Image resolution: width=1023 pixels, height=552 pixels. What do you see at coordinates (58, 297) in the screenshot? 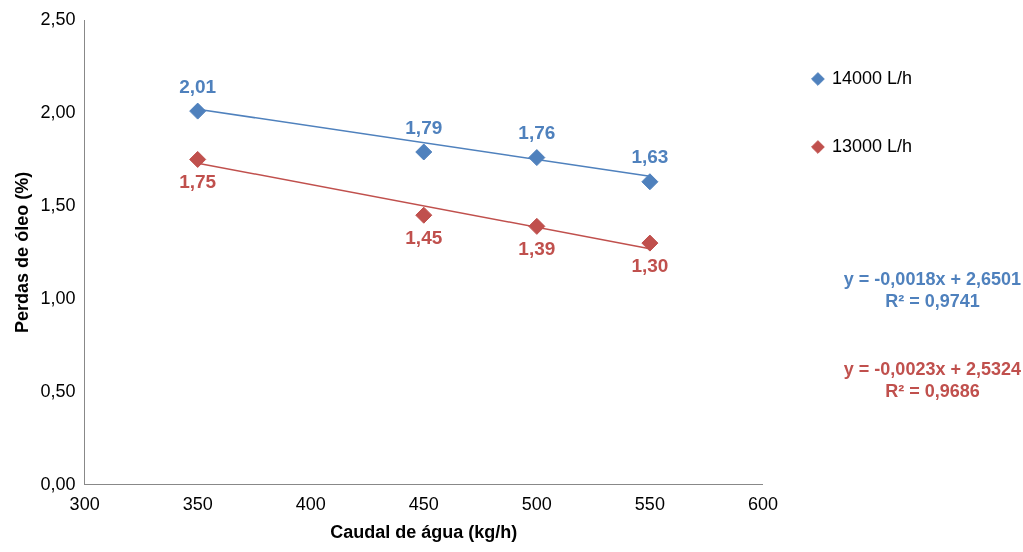
I see `y-tick-label: 1,00` at bounding box center [58, 297].